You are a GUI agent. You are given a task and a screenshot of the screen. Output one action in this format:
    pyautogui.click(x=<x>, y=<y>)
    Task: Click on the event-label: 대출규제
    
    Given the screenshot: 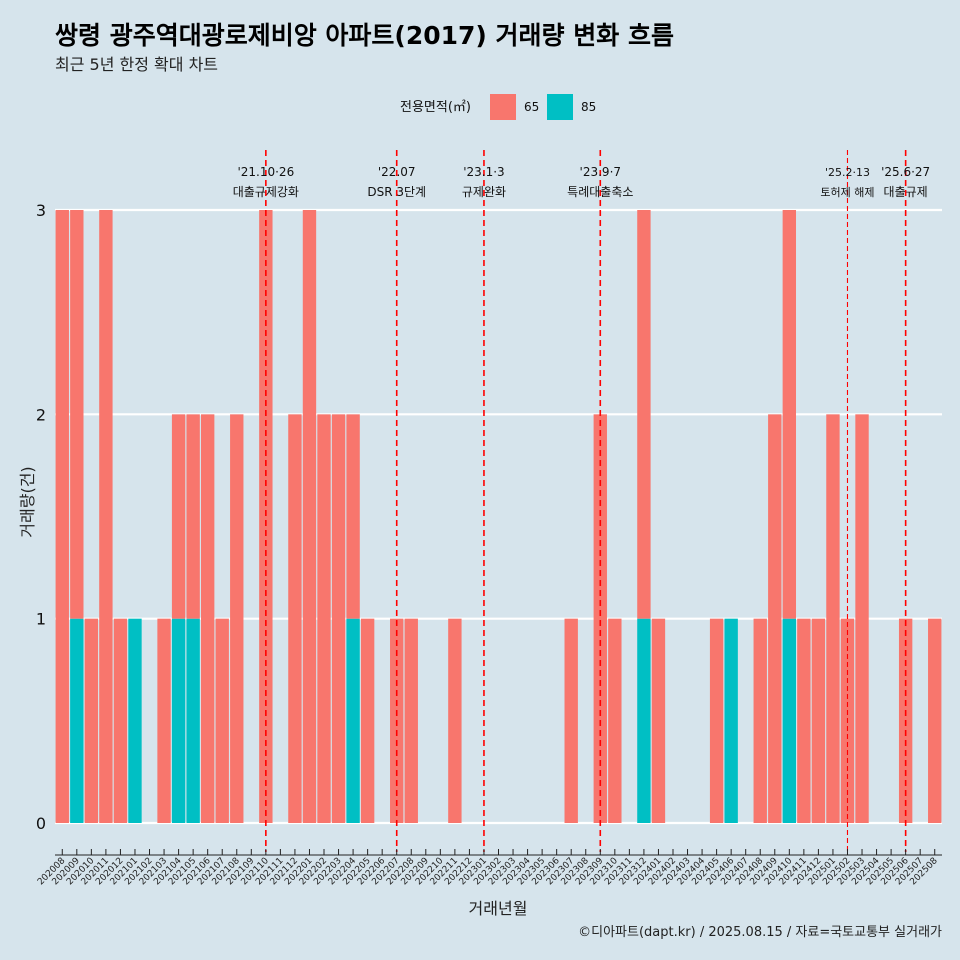 What is the action you would take?
    pyautogui.click(x=906, y=192)
    